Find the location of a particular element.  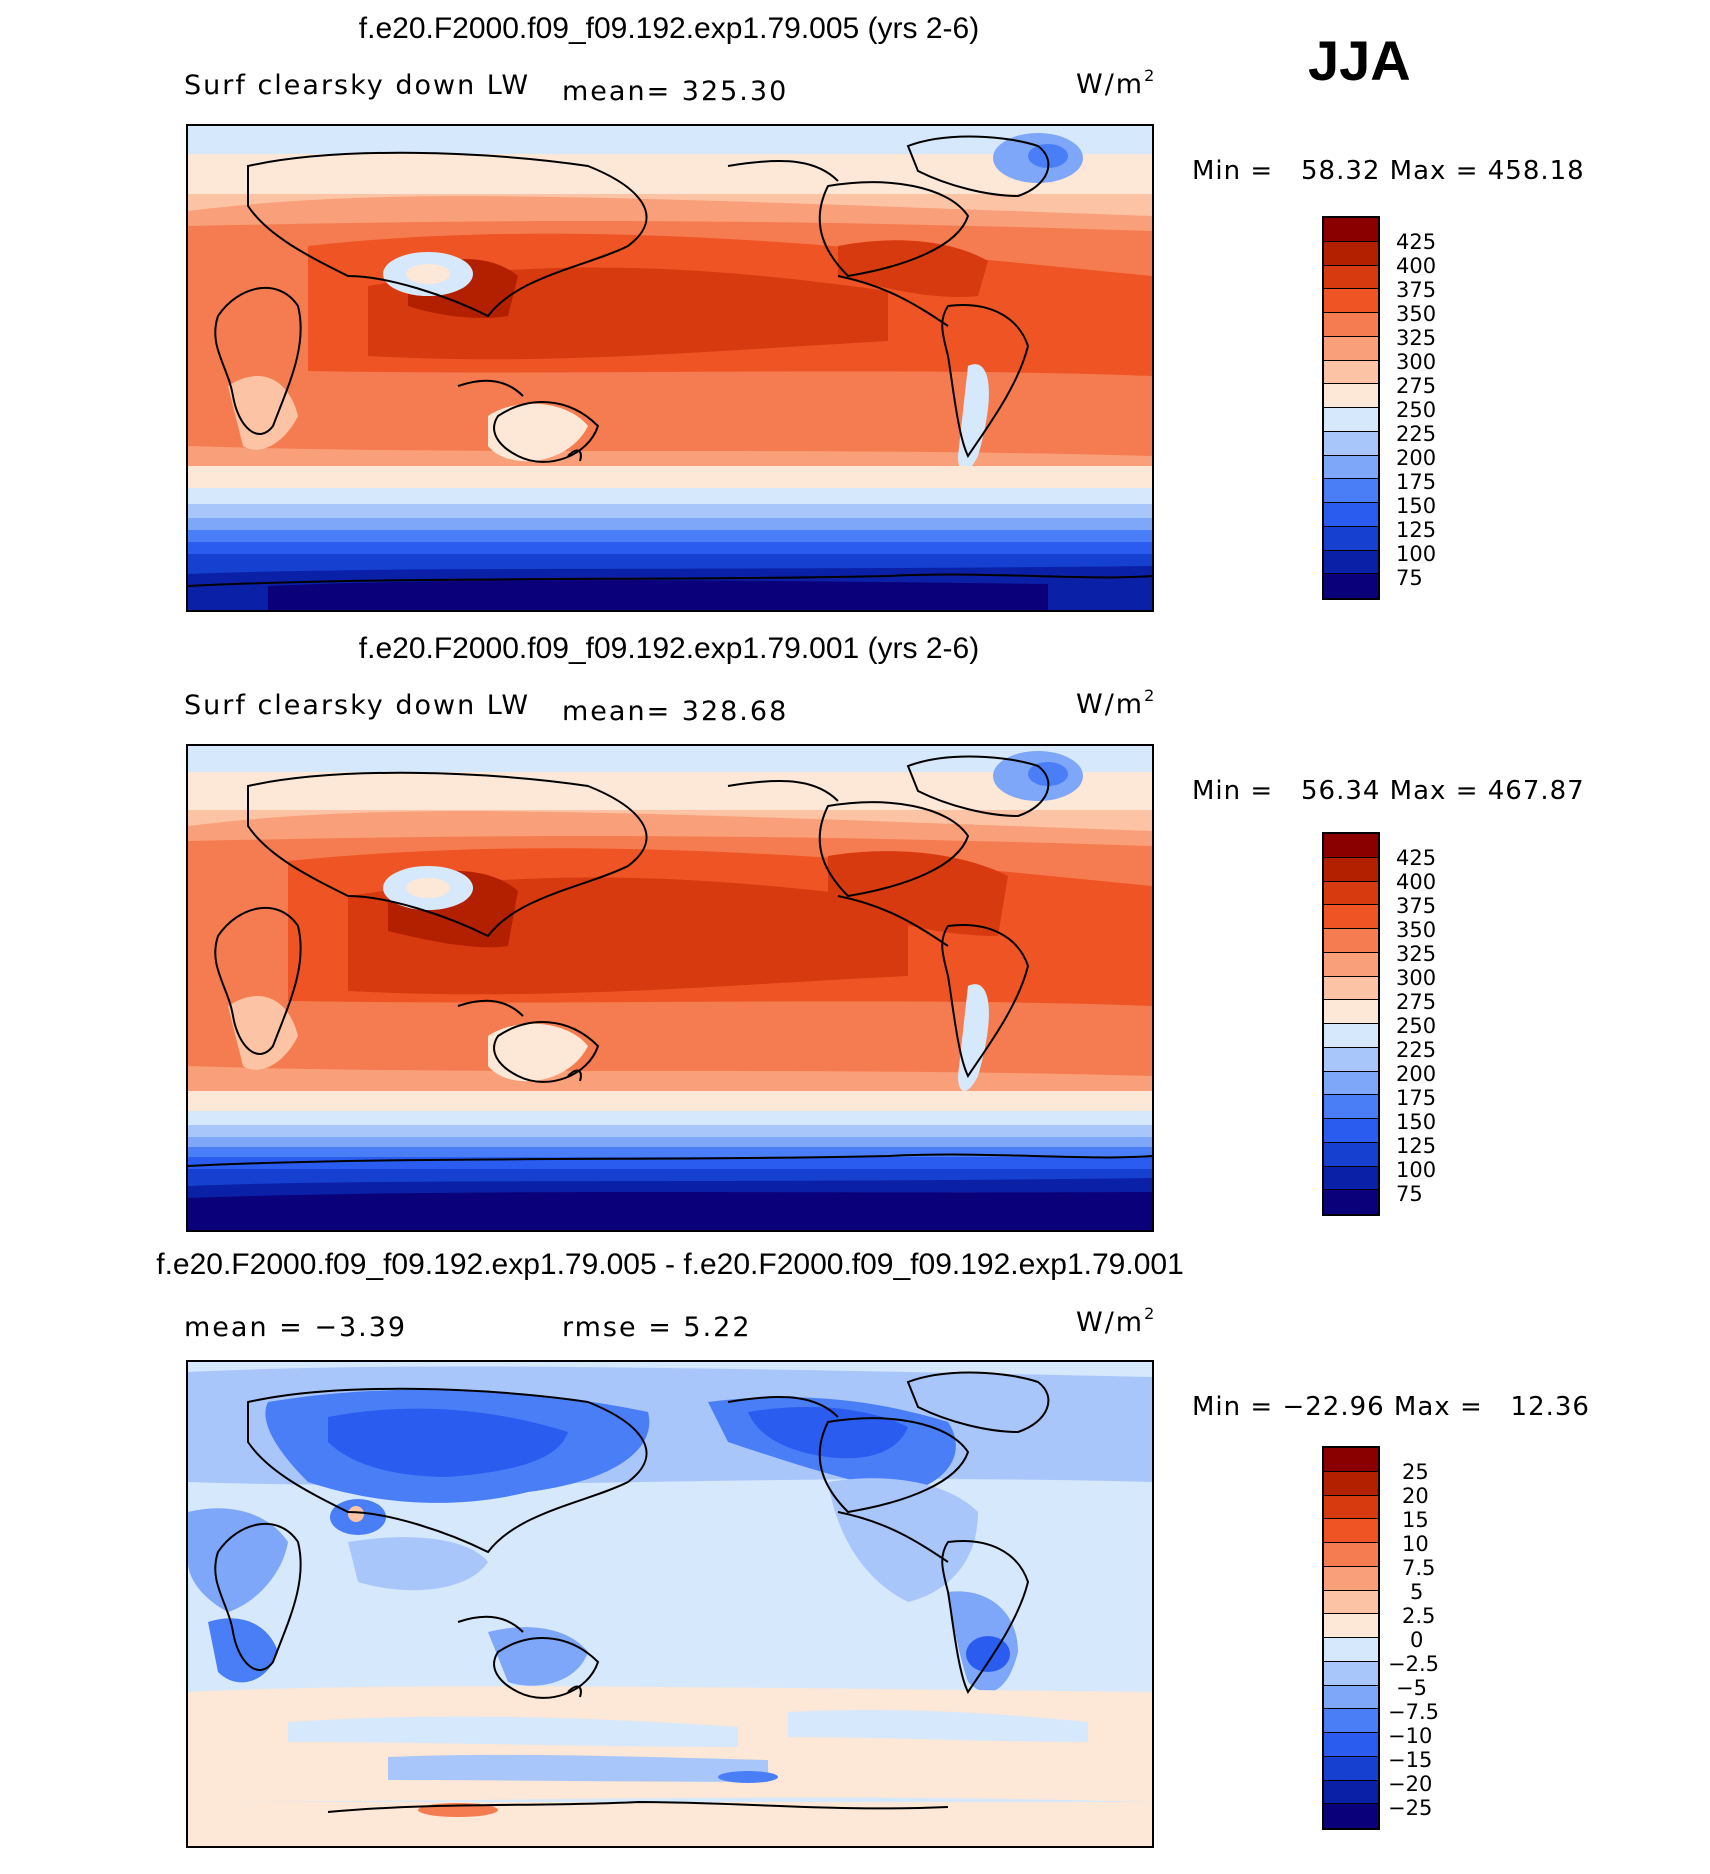

cb2-label-11: 150 is located at coordinates (1416, 1122).